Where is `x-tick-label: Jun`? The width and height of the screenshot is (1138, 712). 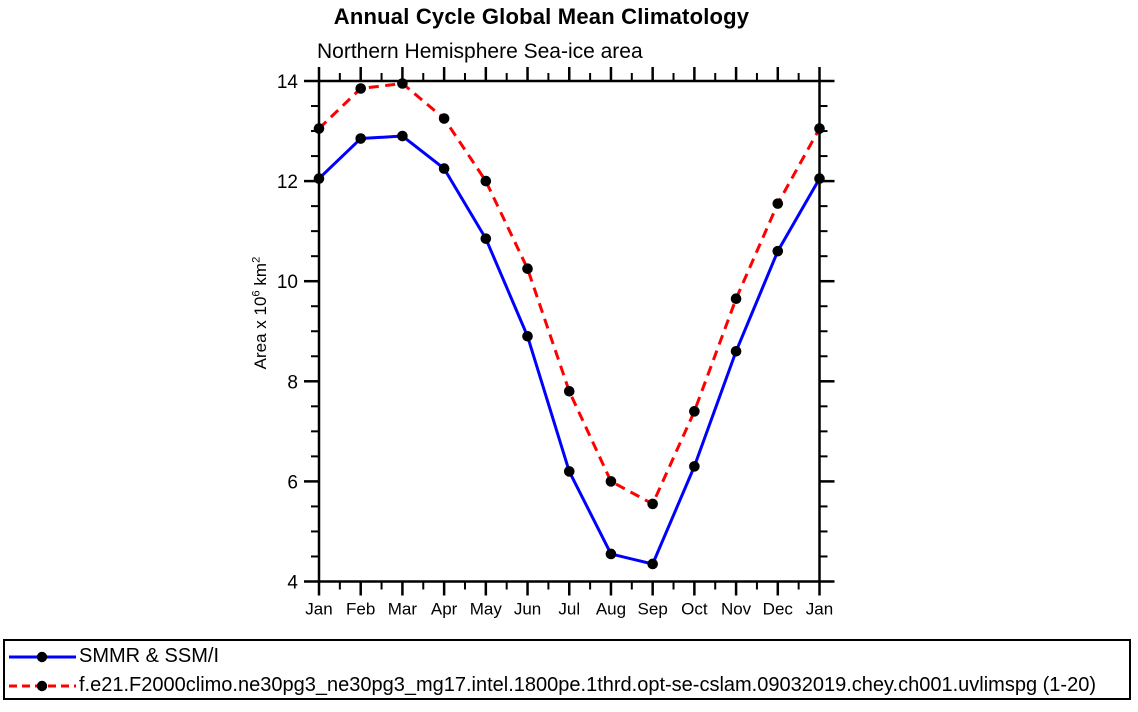 x-tick-label: Jun is located at coordinates (527, 609).